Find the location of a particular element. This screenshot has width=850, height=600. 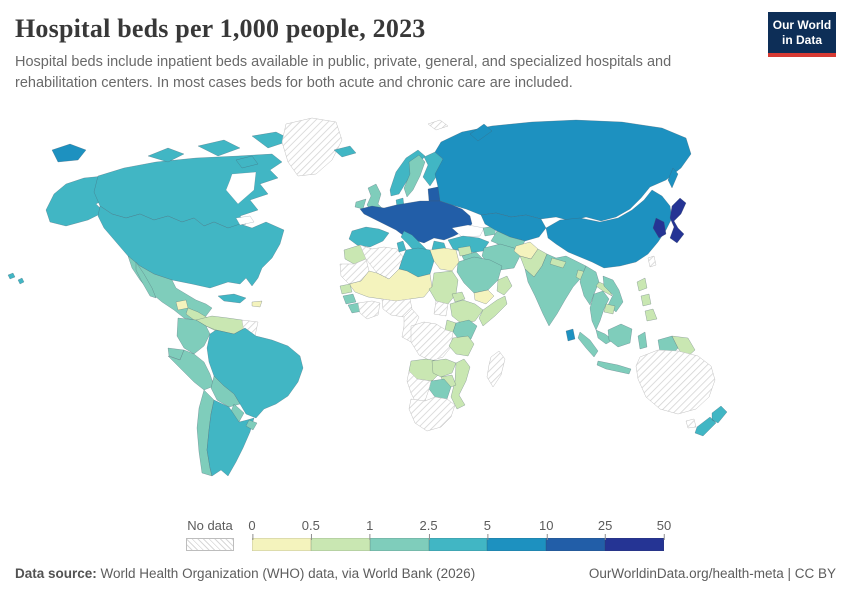

no-data-swatch is located at coordinates (210, 544).